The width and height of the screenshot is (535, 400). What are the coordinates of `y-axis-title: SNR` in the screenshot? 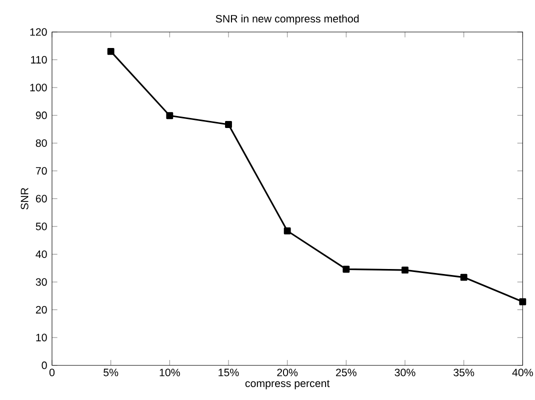 It's located at (24, 199).